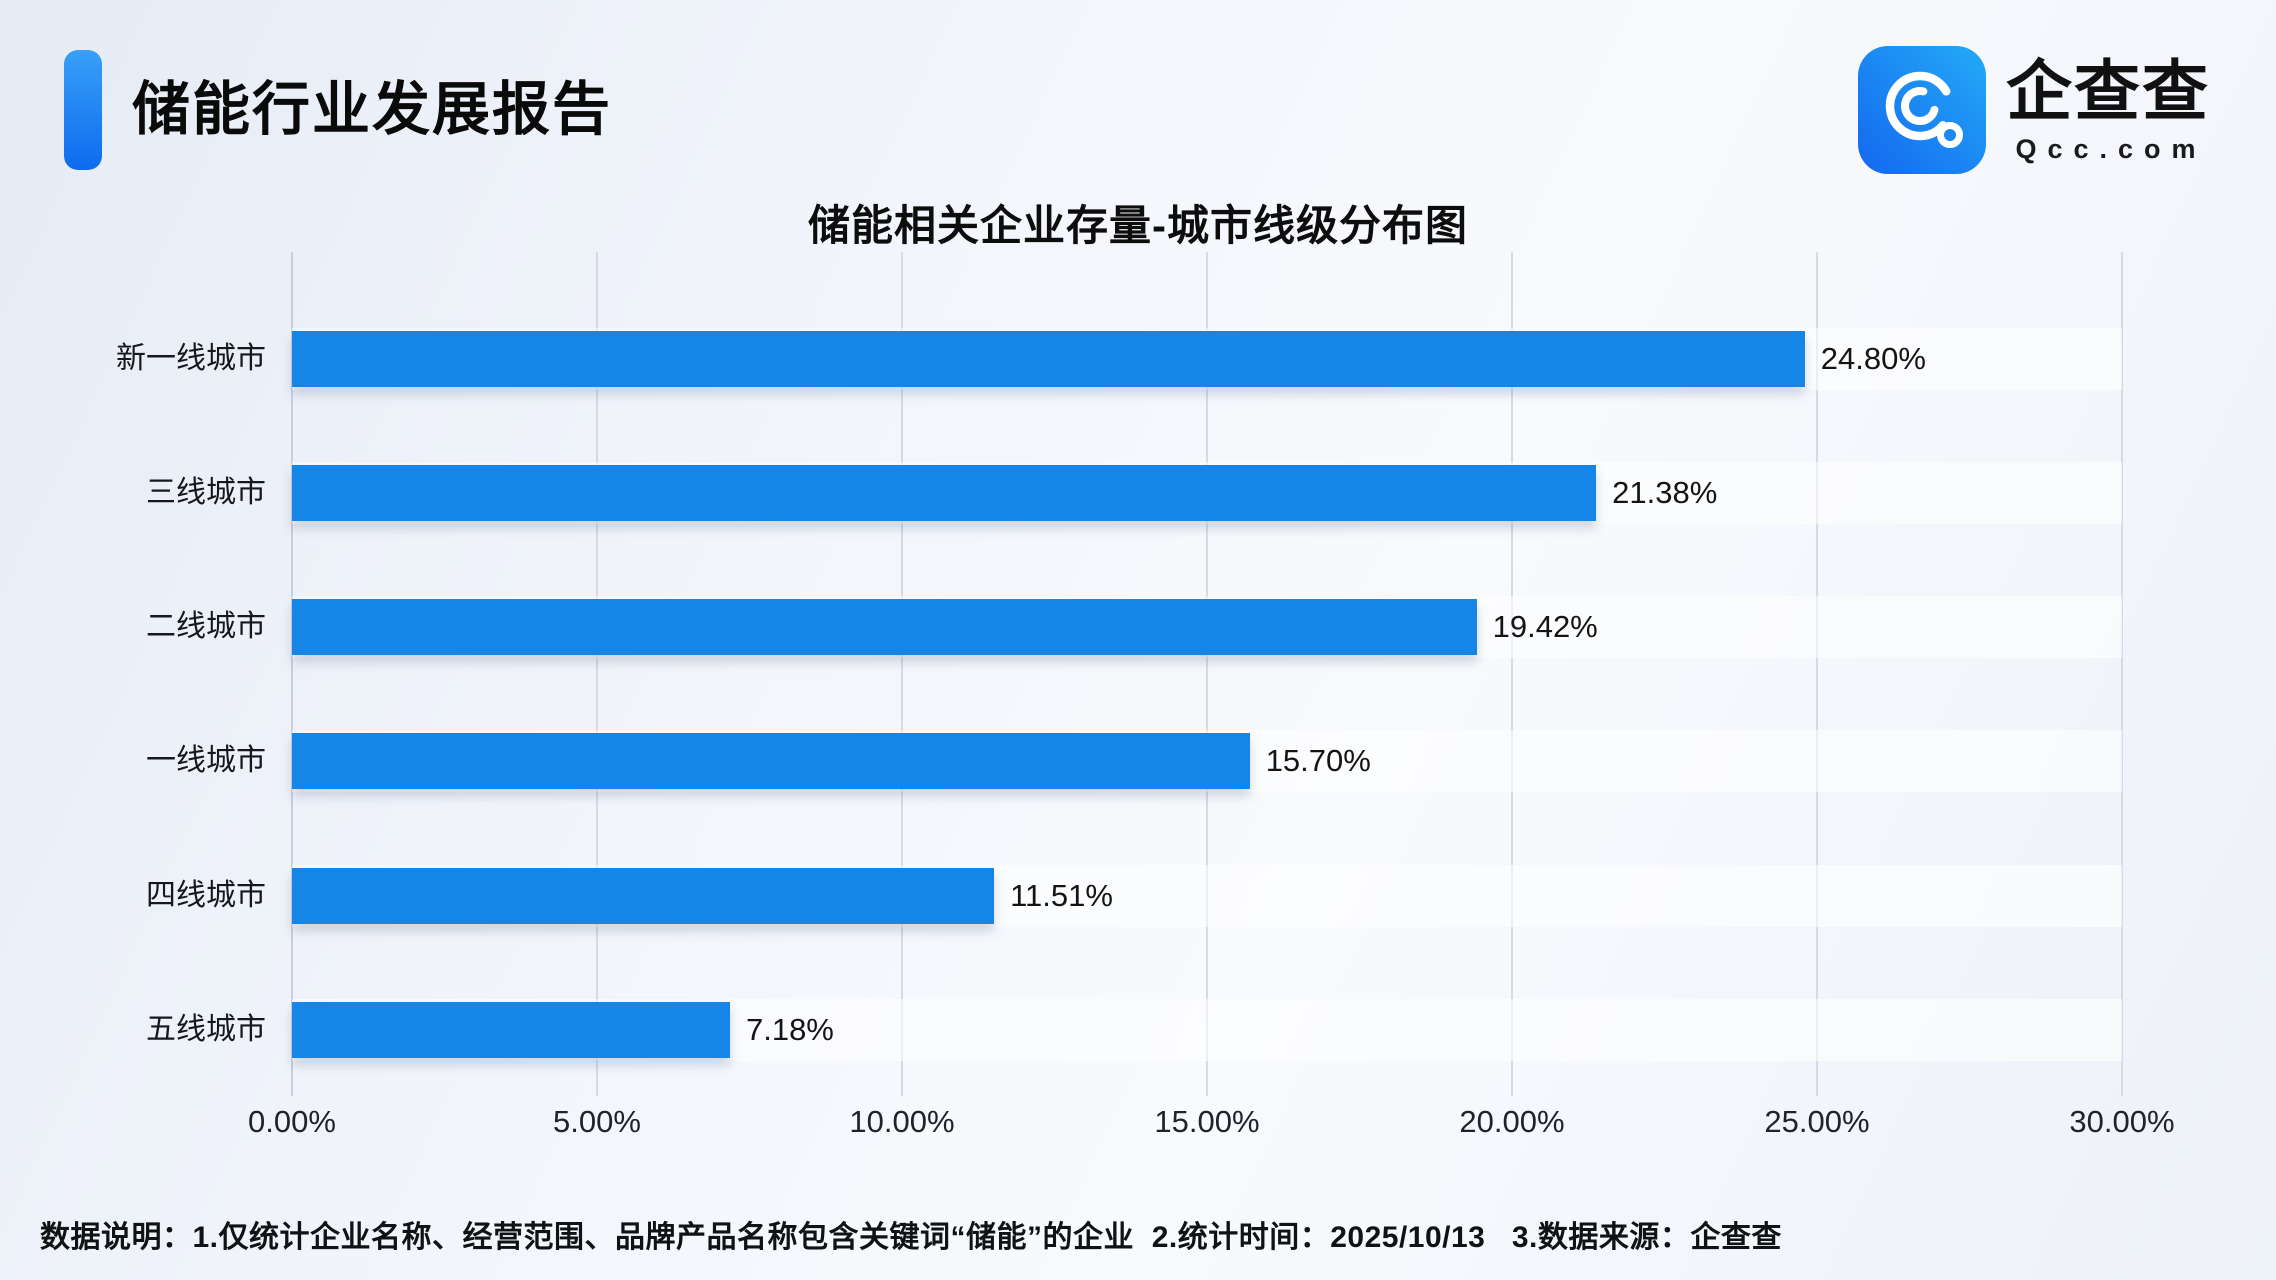  Describe the element at coordinates (511, 1030) in the screenshot. I see `bar-tier5` at that location.